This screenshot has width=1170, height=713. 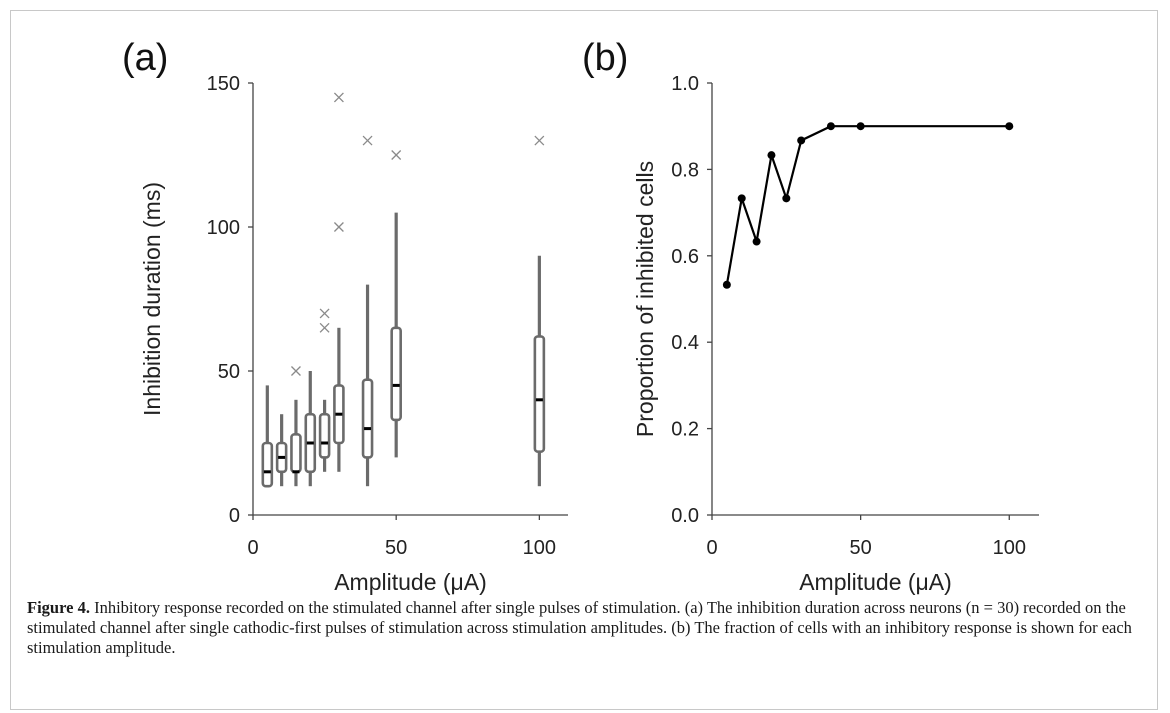 I want to click on panel-a-y-tick-label: 0, so click(x=234, y=516).